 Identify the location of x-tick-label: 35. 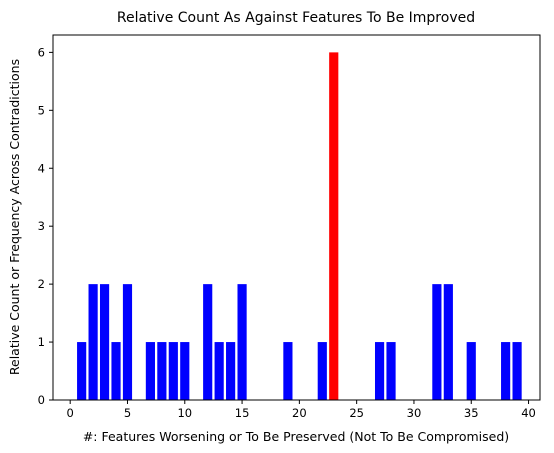
(471, 413).